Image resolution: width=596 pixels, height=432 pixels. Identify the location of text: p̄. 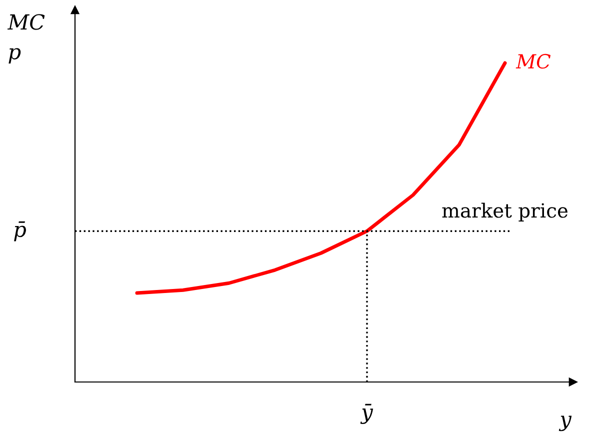
(20, 231).